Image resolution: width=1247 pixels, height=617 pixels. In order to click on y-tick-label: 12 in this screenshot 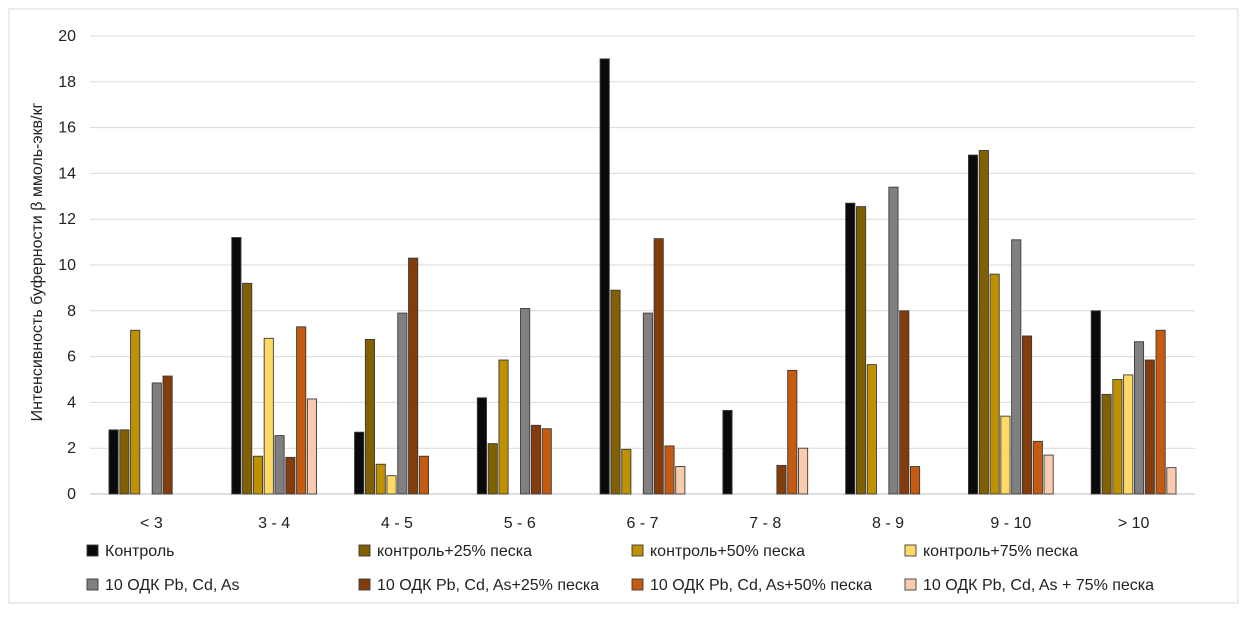, I will do `click(67, 219)`.